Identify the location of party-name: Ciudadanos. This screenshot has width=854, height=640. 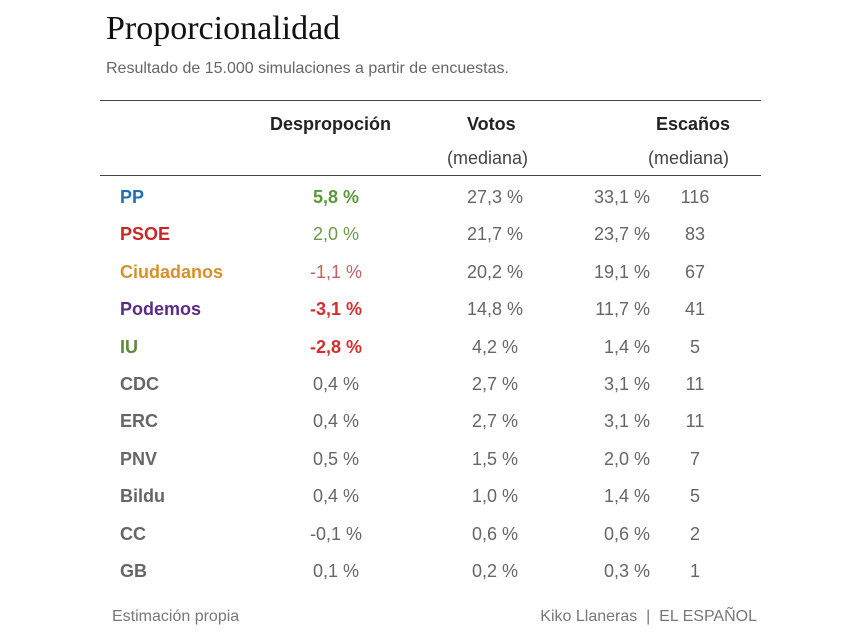
(172, 271).